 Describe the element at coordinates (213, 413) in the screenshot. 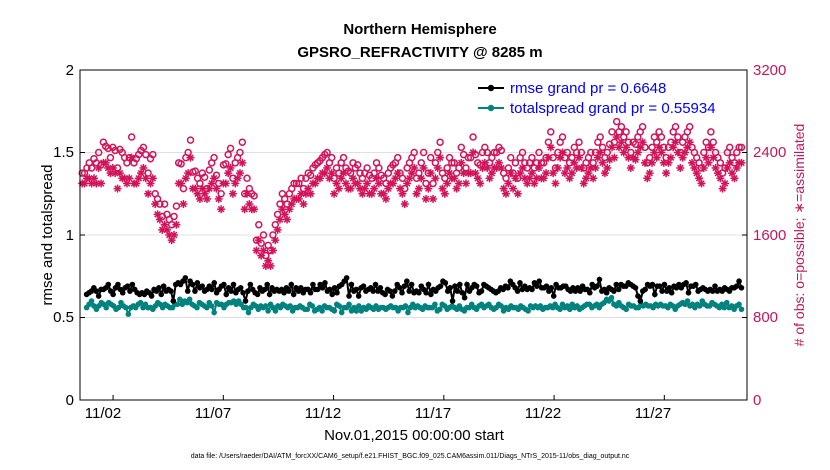

I see `x-tick-label: 11/07` at that location.